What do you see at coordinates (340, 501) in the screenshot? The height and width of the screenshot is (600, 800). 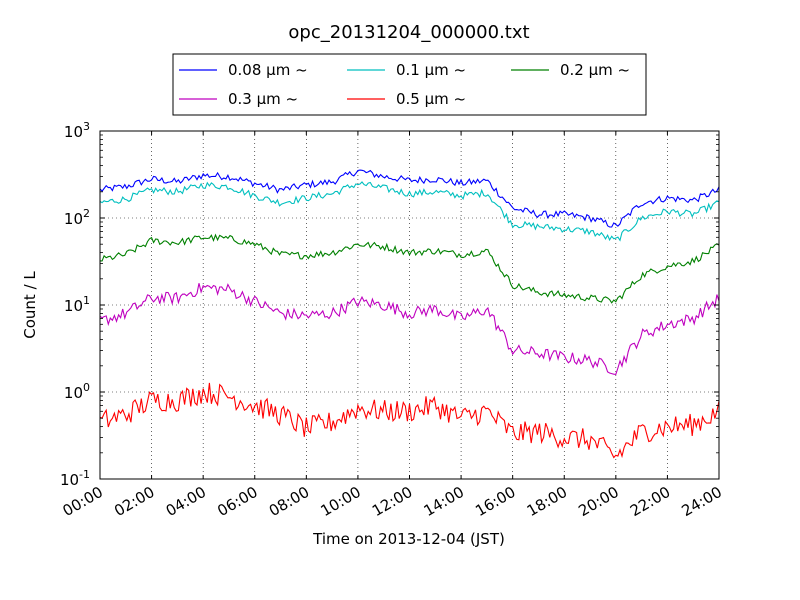 I see `x-tick-label: 10:00` at bounding box center [340, 501].